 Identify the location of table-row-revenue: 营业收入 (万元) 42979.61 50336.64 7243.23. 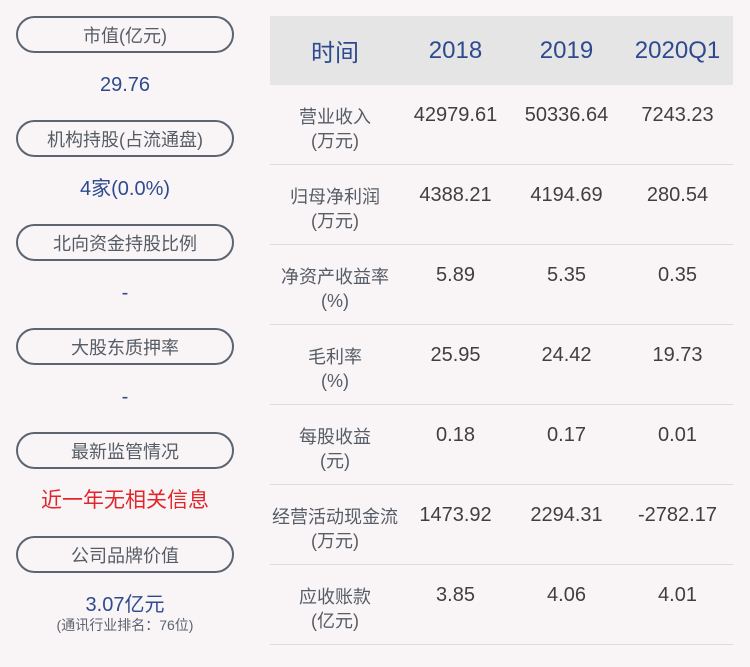
(501, 125).